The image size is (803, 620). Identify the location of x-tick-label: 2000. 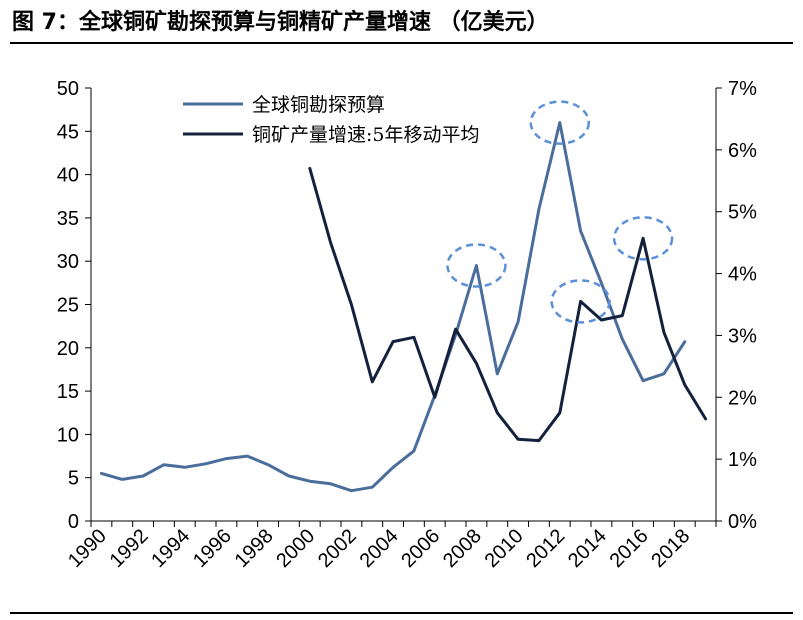
(295, 548).